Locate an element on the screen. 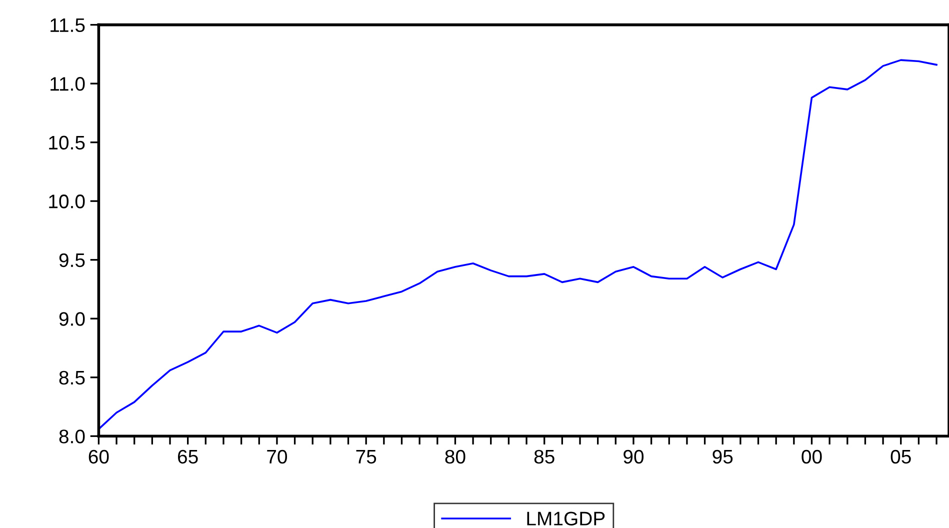  y-tick-label: 11.5 is located at coordinates (67, 25).